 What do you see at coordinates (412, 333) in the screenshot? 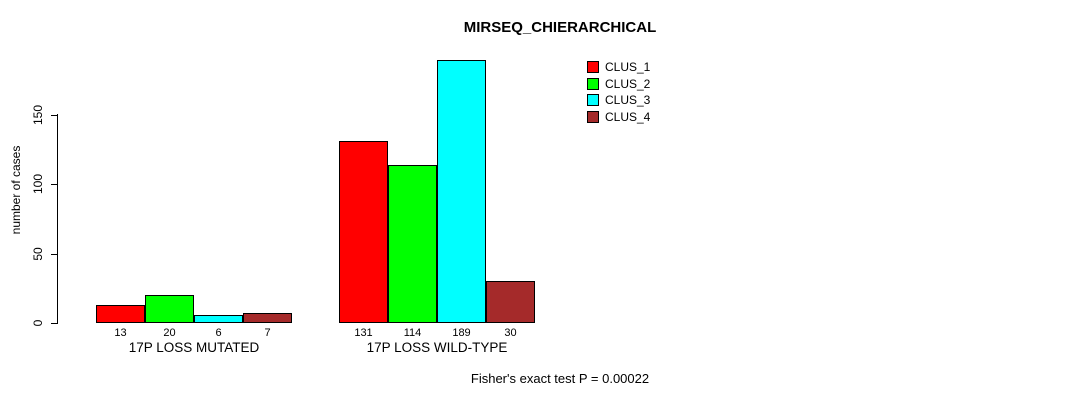
I see `bar-value-label: 114` at bounding box center [412, 333].